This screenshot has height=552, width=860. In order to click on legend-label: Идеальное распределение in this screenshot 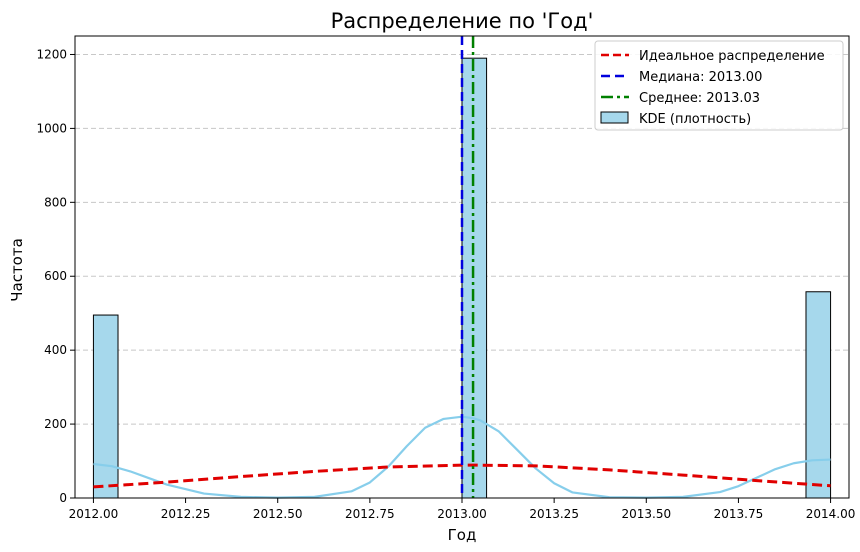, I will do `click(732, 56)`.